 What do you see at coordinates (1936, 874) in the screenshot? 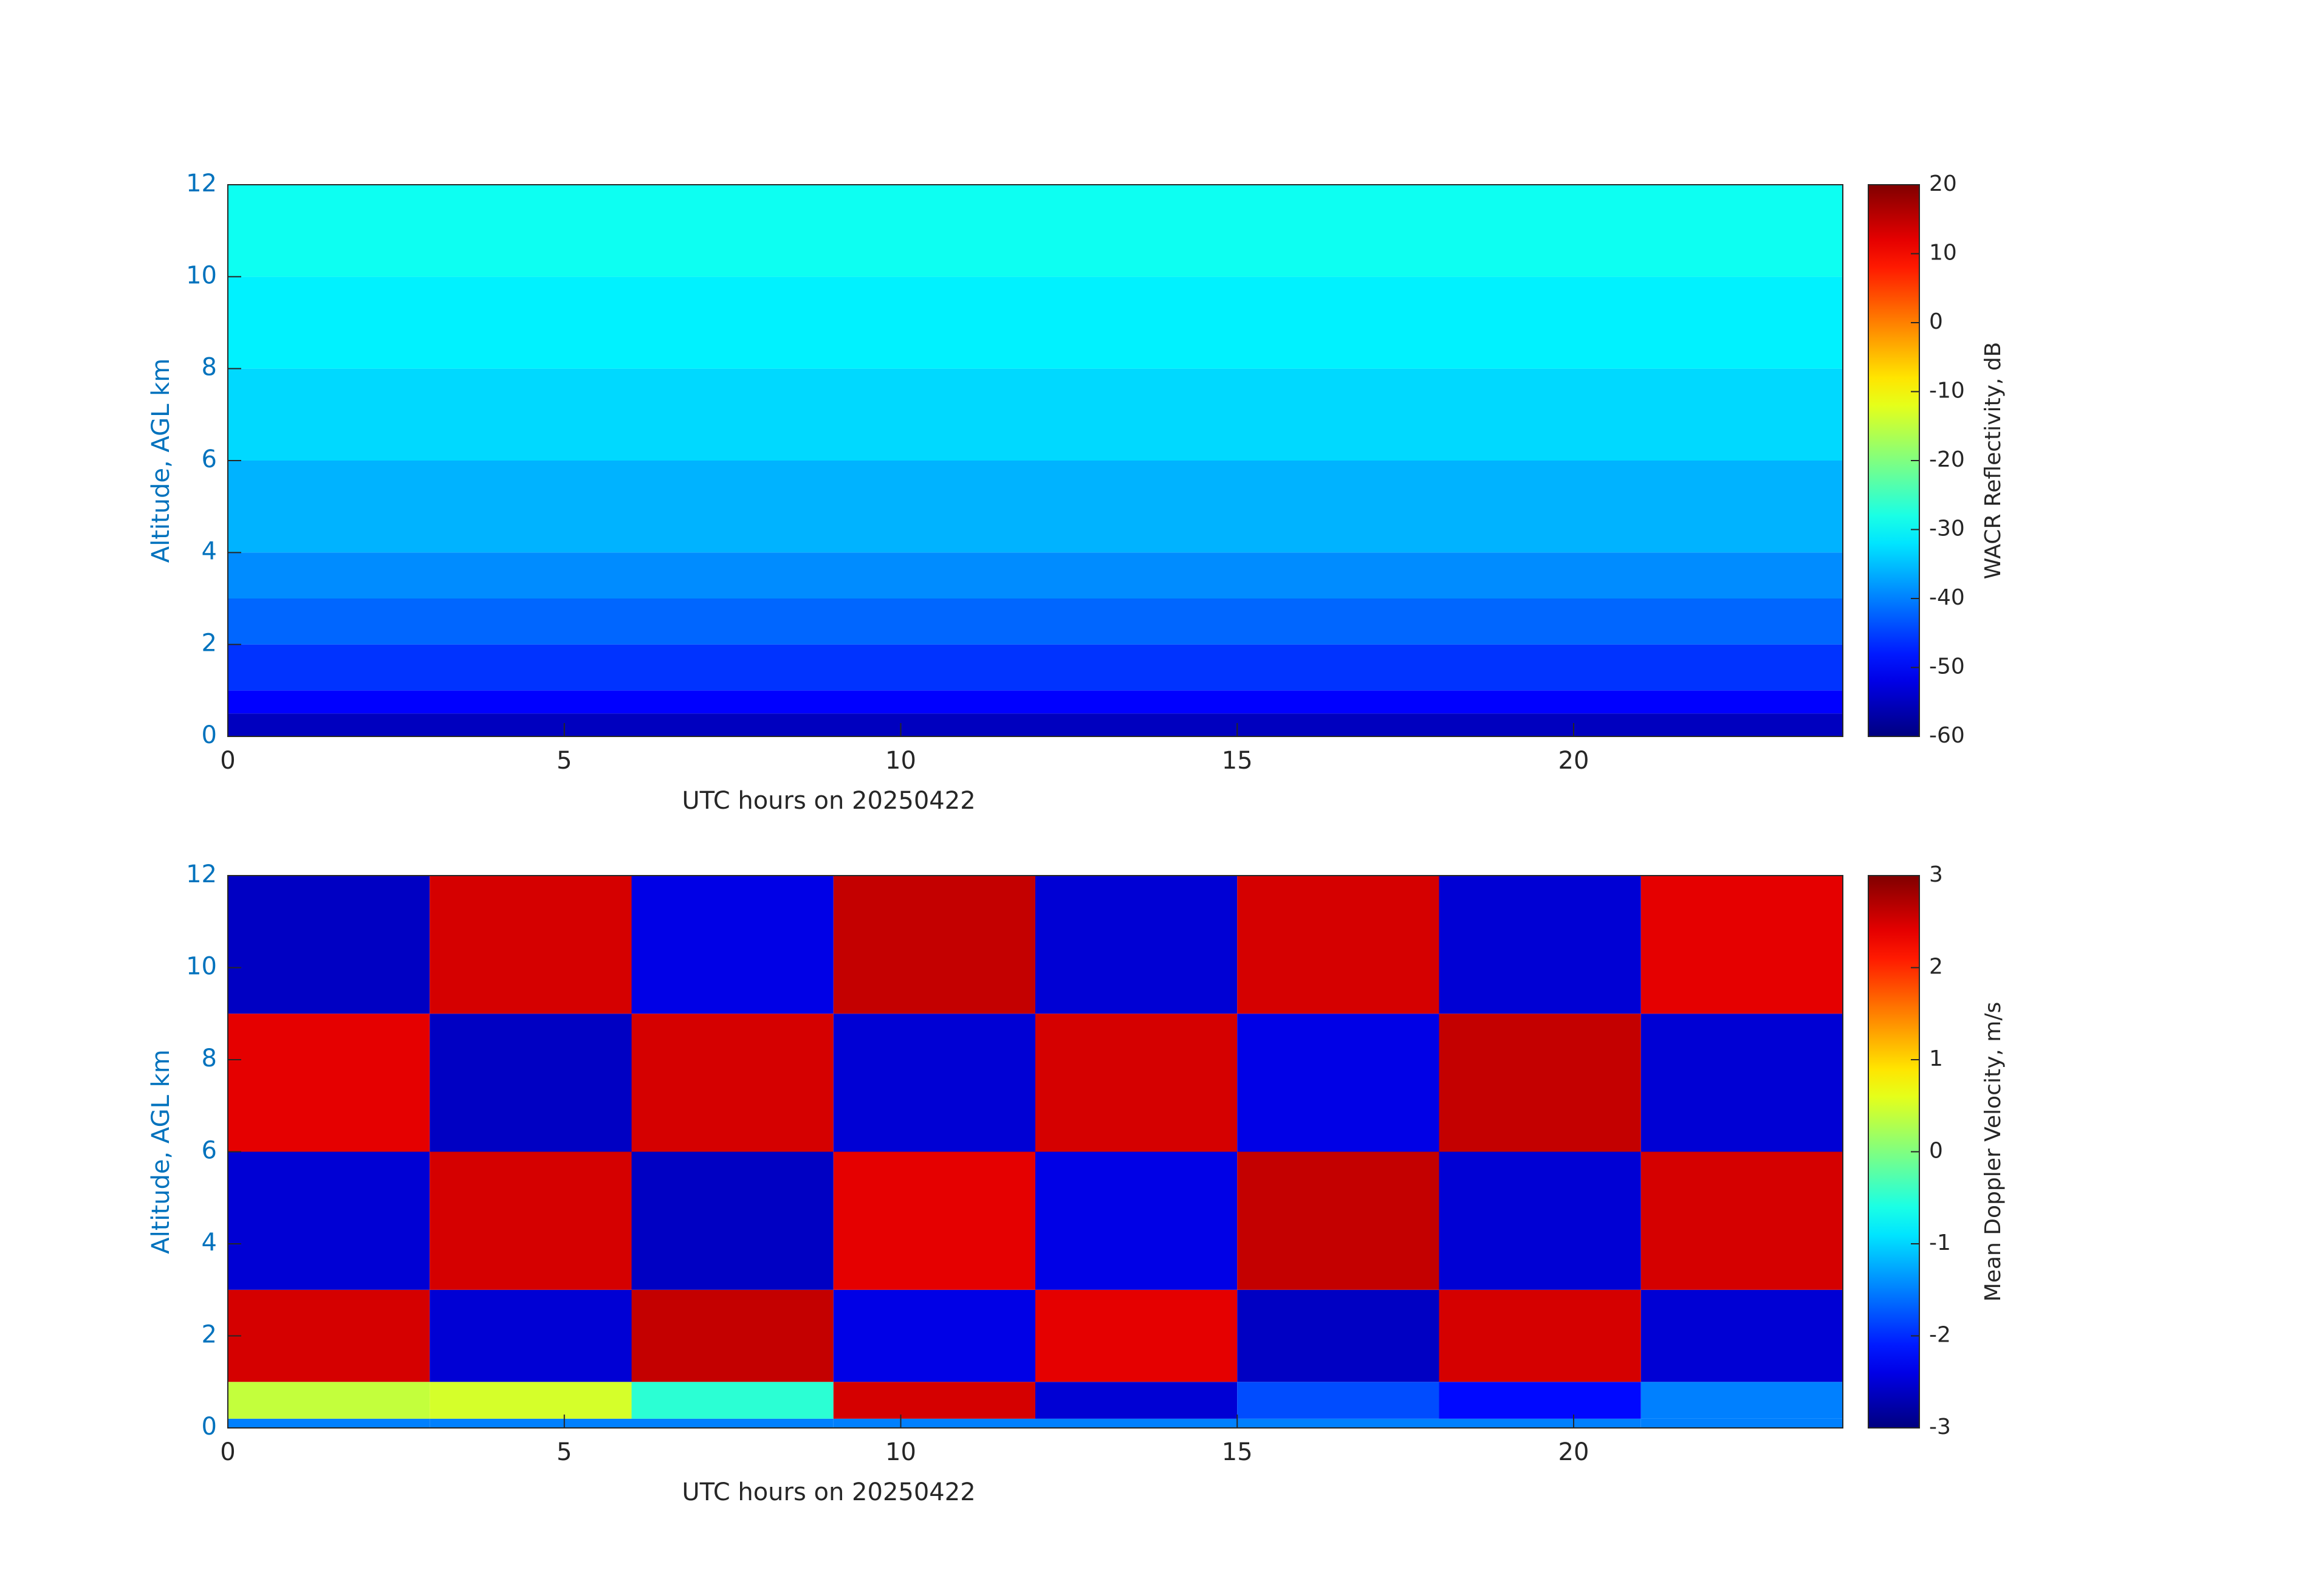
I see `colorbar-tick-label: 3` at bounding box center [1936, 874].